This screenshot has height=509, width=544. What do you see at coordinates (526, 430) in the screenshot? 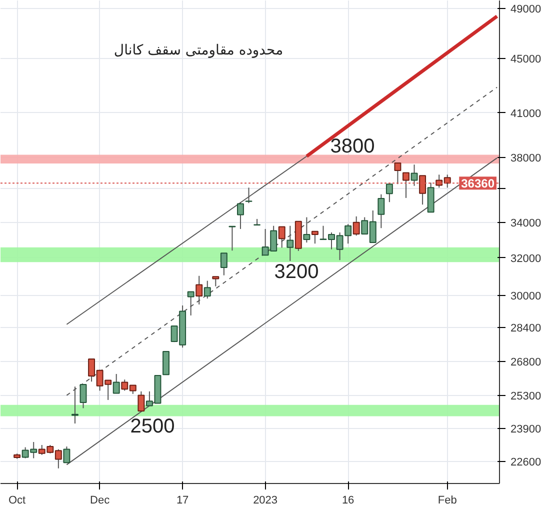
I see `y-tick-label: 23900` at bounding box center [526, 430].